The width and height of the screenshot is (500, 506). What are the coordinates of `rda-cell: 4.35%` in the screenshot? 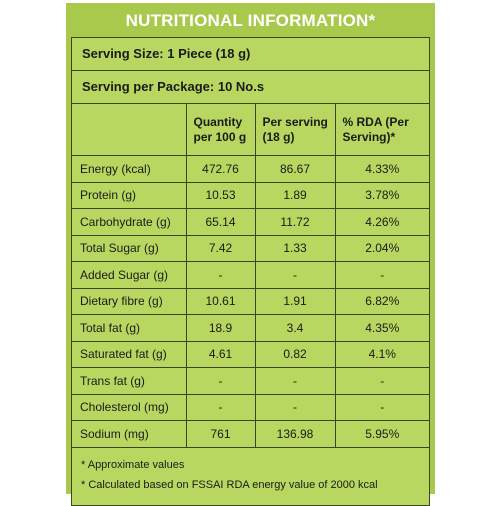 It's located at (381, 328).